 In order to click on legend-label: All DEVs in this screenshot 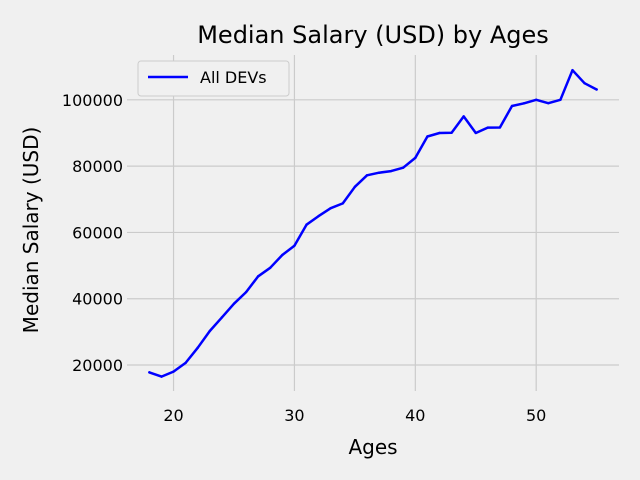, I will do `click(233, 77)`.